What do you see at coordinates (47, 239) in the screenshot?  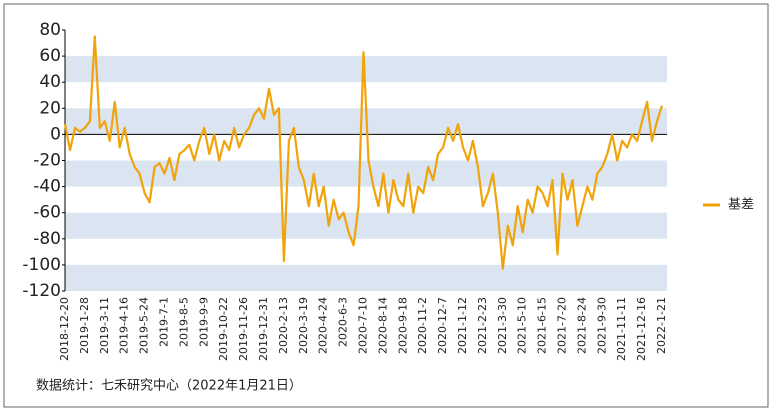 I see `y-tick-label: -80` at bounding box center [47, 239].